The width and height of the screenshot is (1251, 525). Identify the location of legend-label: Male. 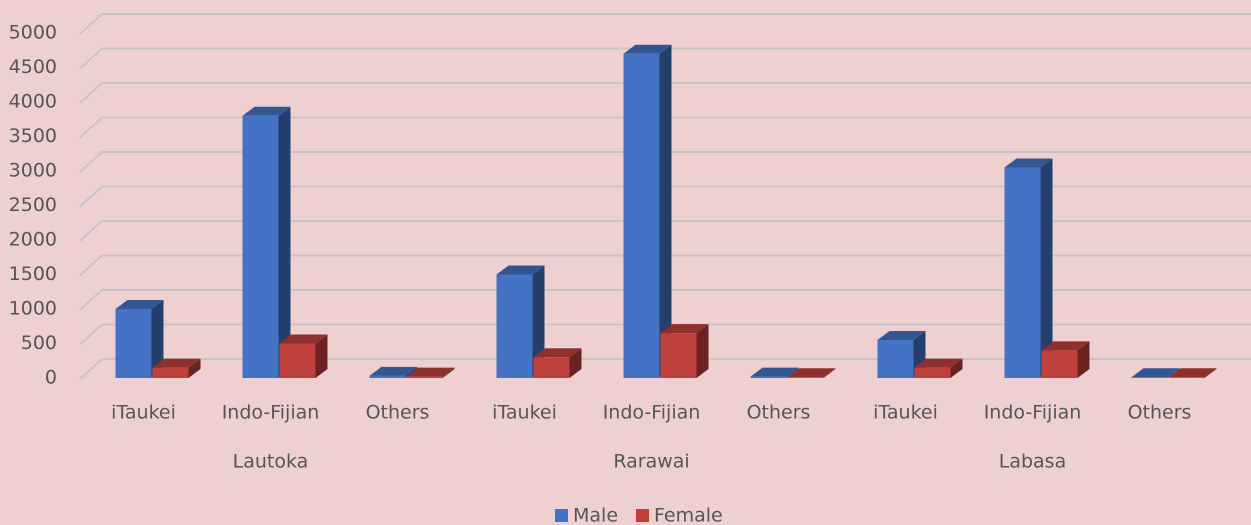
(595, 515).